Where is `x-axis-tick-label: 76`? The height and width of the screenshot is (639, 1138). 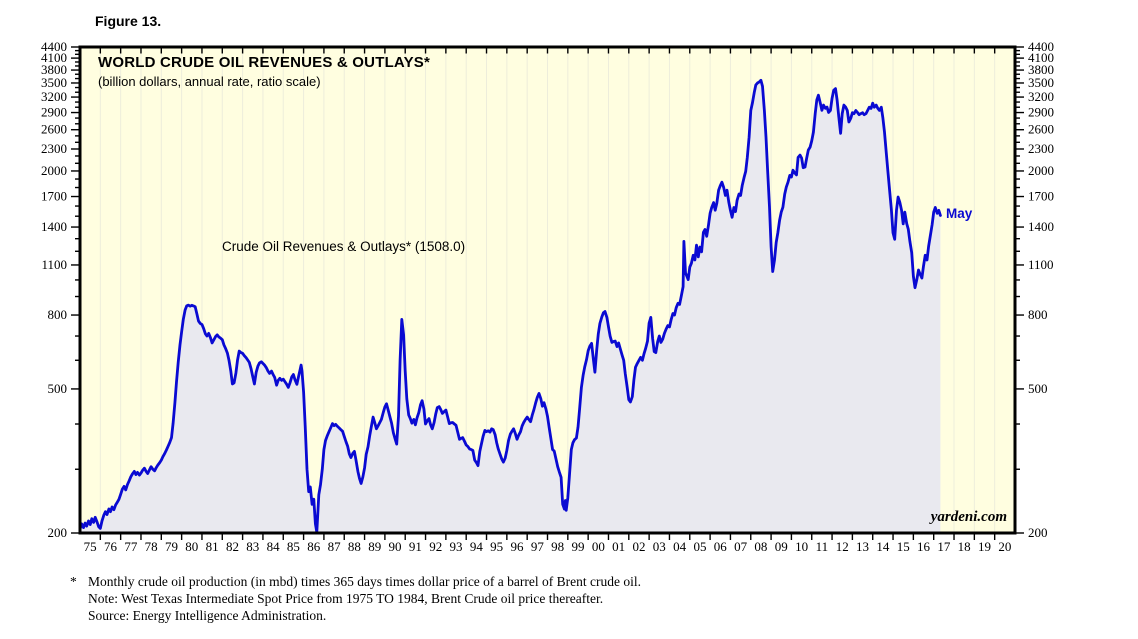 x-axis-tick-label: 76 is located at coordinates (111, 546).